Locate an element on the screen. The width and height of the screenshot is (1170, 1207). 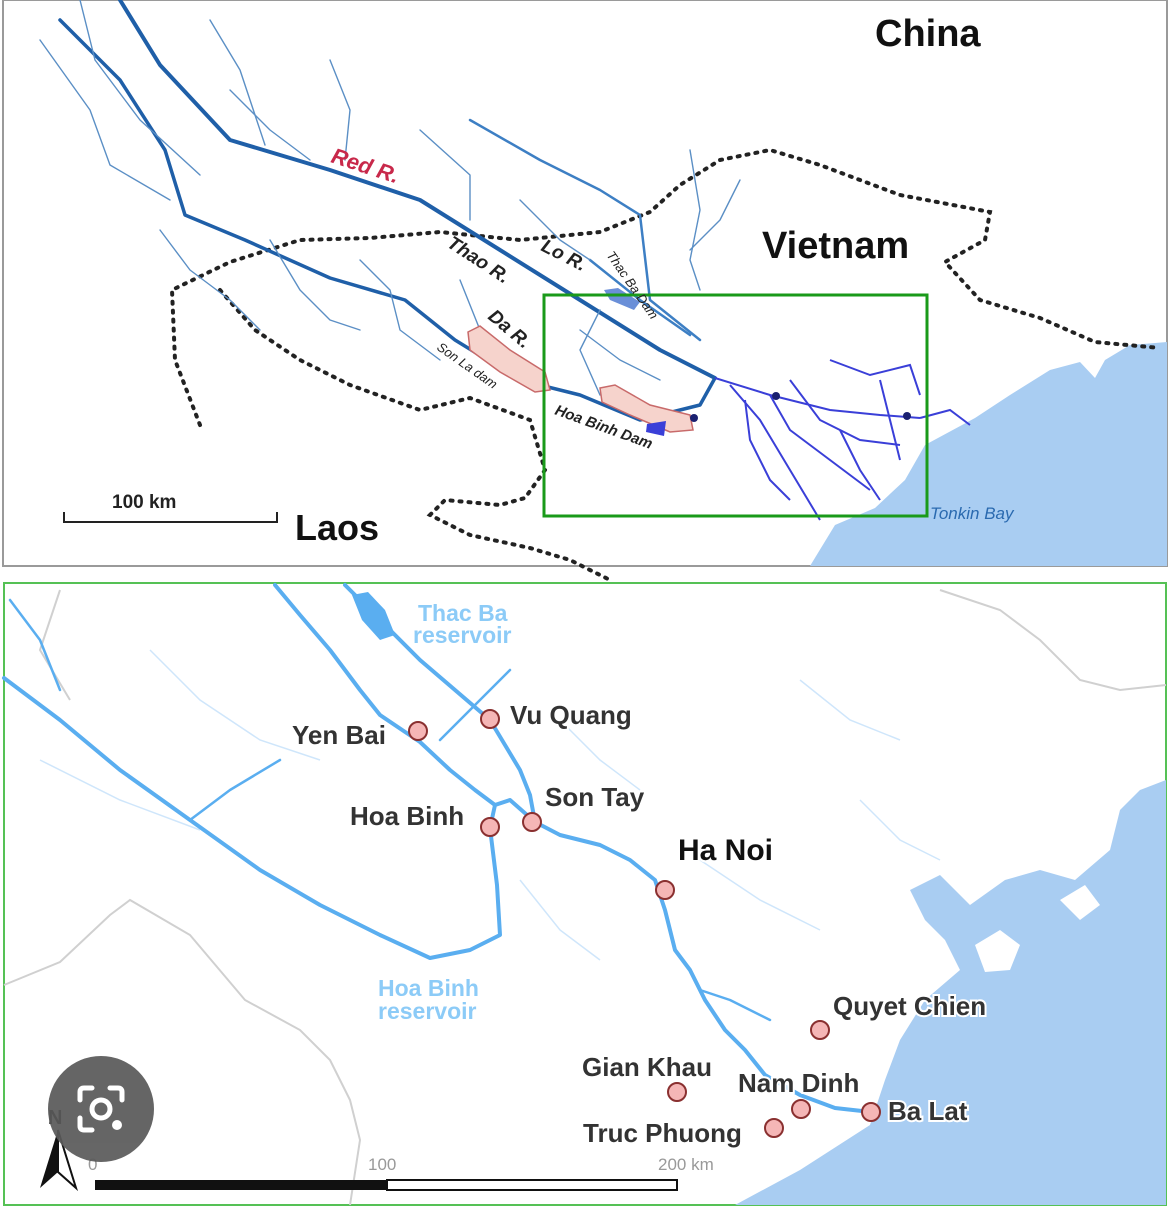
son-la-reservoir is located at coordinates (509, 359).